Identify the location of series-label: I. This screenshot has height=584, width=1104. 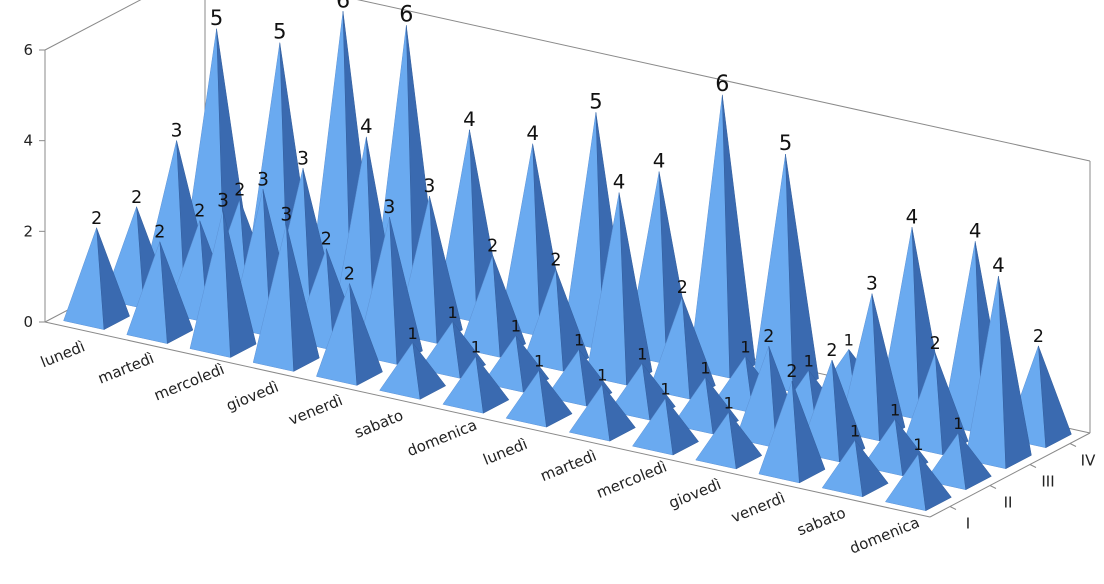
(968, 524).